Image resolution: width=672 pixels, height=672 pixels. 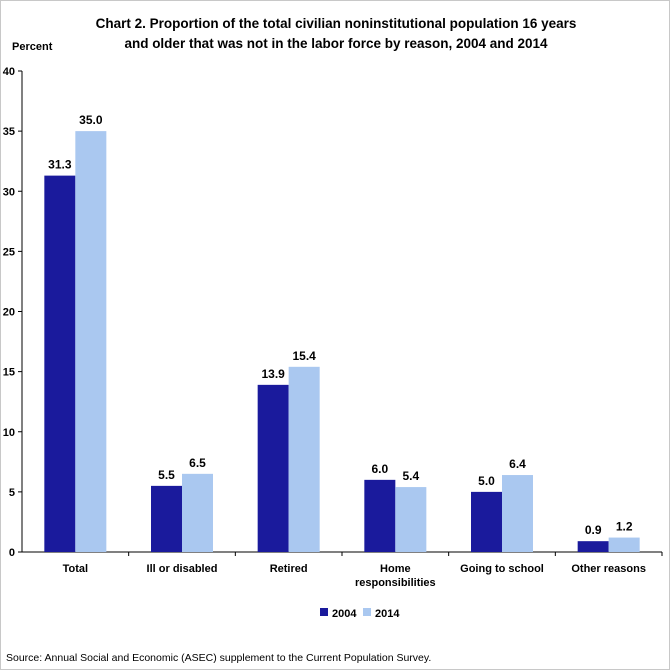 What do you see at coordinates (289, 569) in the screenshot?
I see `x-tick-label: Retired` at bounding box center [289, 569].